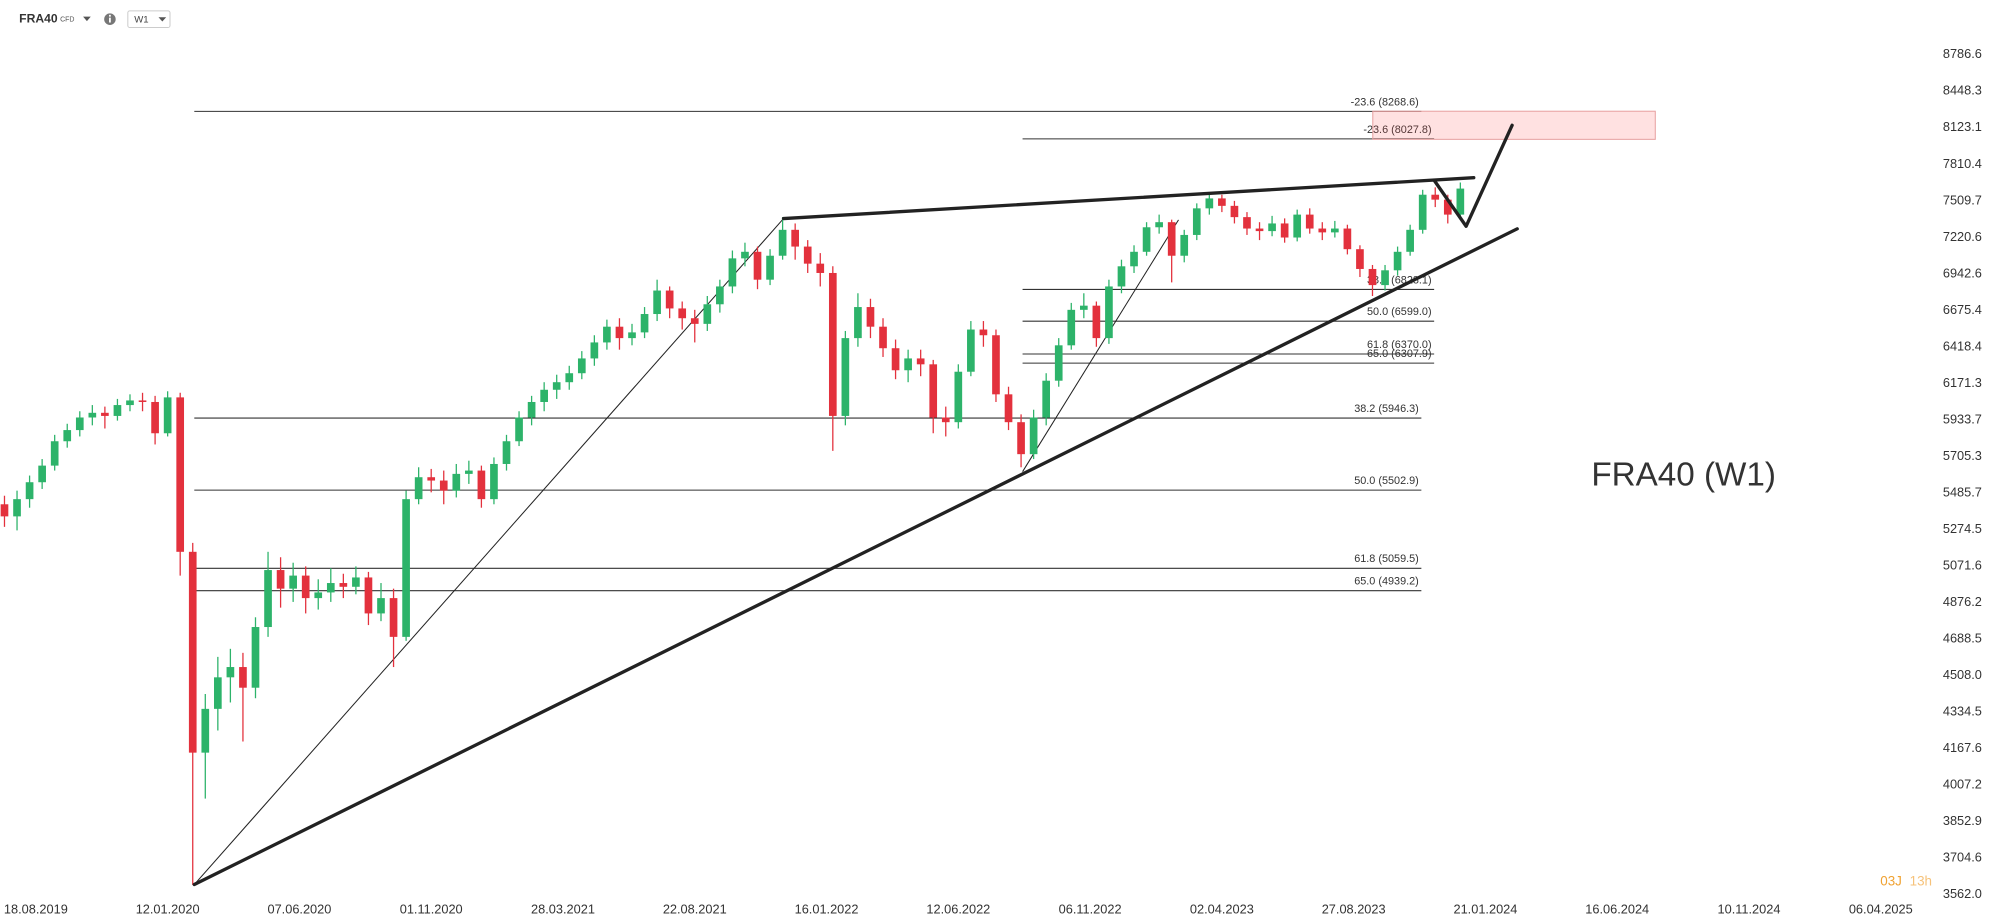  What do you see at coordinates (1962, 199) in the screenshot?
I see `y-tick-label: 7509.7` at bounding box center [1962, 199].